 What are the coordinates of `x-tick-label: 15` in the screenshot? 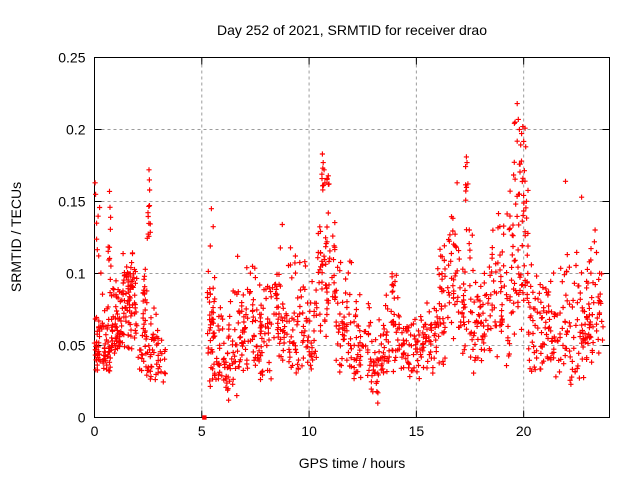 It's located at (417, 431).